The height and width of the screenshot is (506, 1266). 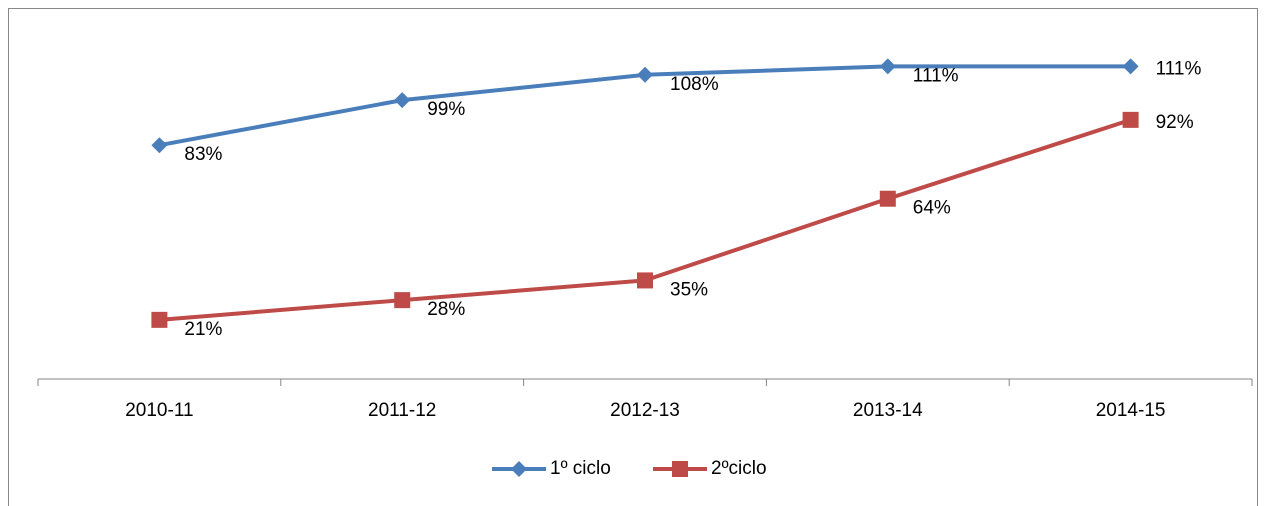 I want to click on x-tick-label: 2014-15, so click(x=1131, y=410).